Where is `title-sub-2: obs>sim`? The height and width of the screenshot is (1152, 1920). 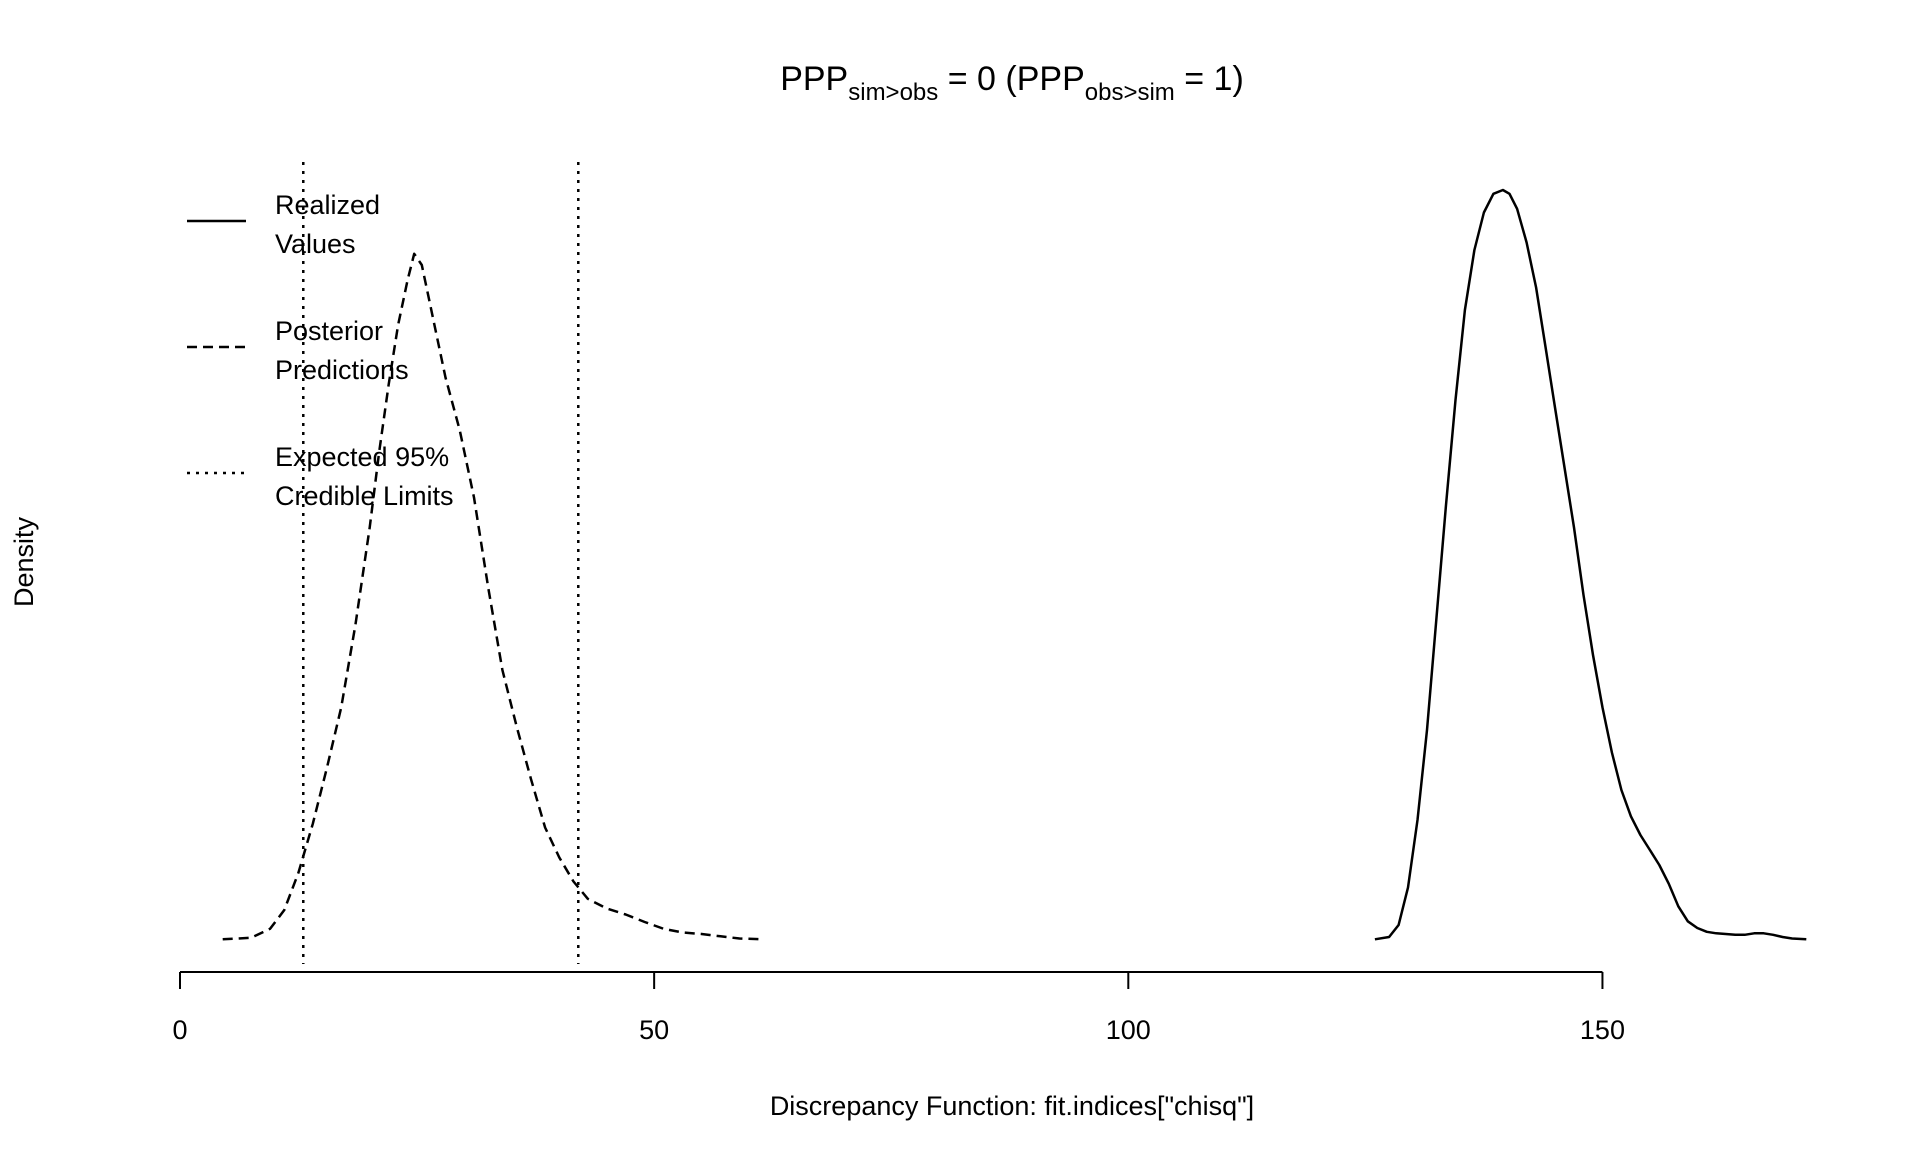 title-sub-2: obs>sim is located at coordinates (1130, 92).